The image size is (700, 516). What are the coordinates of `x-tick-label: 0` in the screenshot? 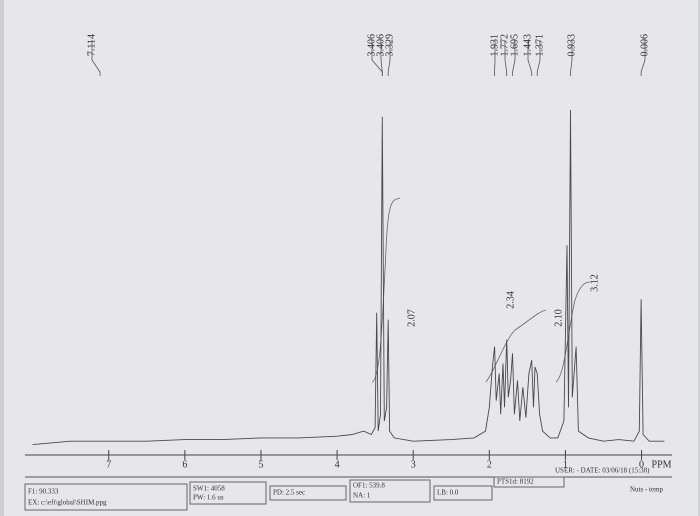 It's located at (641, 464).